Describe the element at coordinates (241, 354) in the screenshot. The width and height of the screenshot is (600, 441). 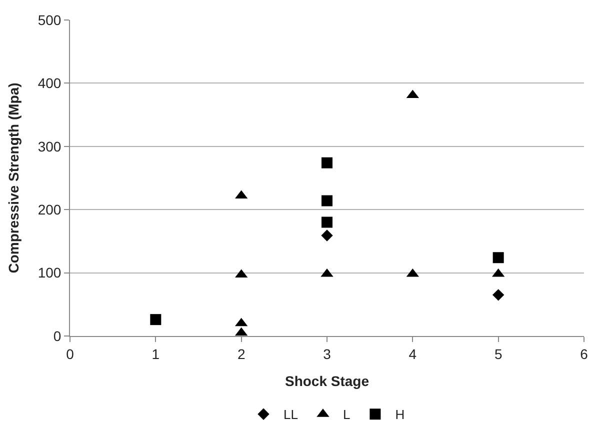
I see `x-tick-label: 2` at that location.